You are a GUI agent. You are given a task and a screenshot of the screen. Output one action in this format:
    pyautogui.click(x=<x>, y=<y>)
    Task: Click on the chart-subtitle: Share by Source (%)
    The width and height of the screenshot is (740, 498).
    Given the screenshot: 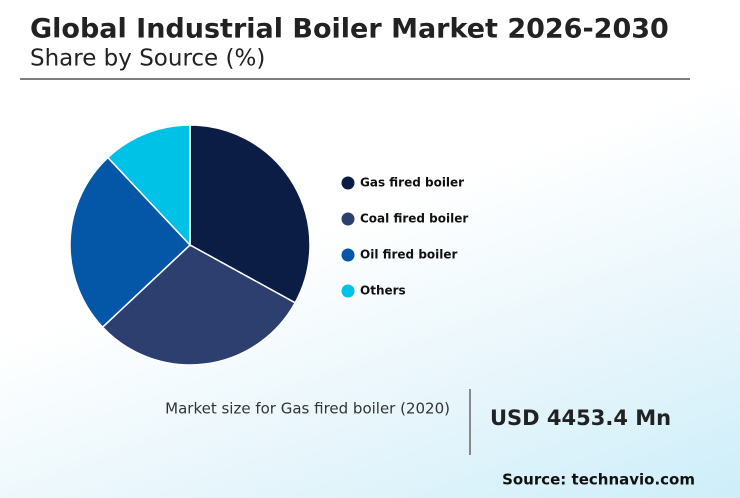 What is the action you would take?
    pyautogui.click(x=147, y=59)
    